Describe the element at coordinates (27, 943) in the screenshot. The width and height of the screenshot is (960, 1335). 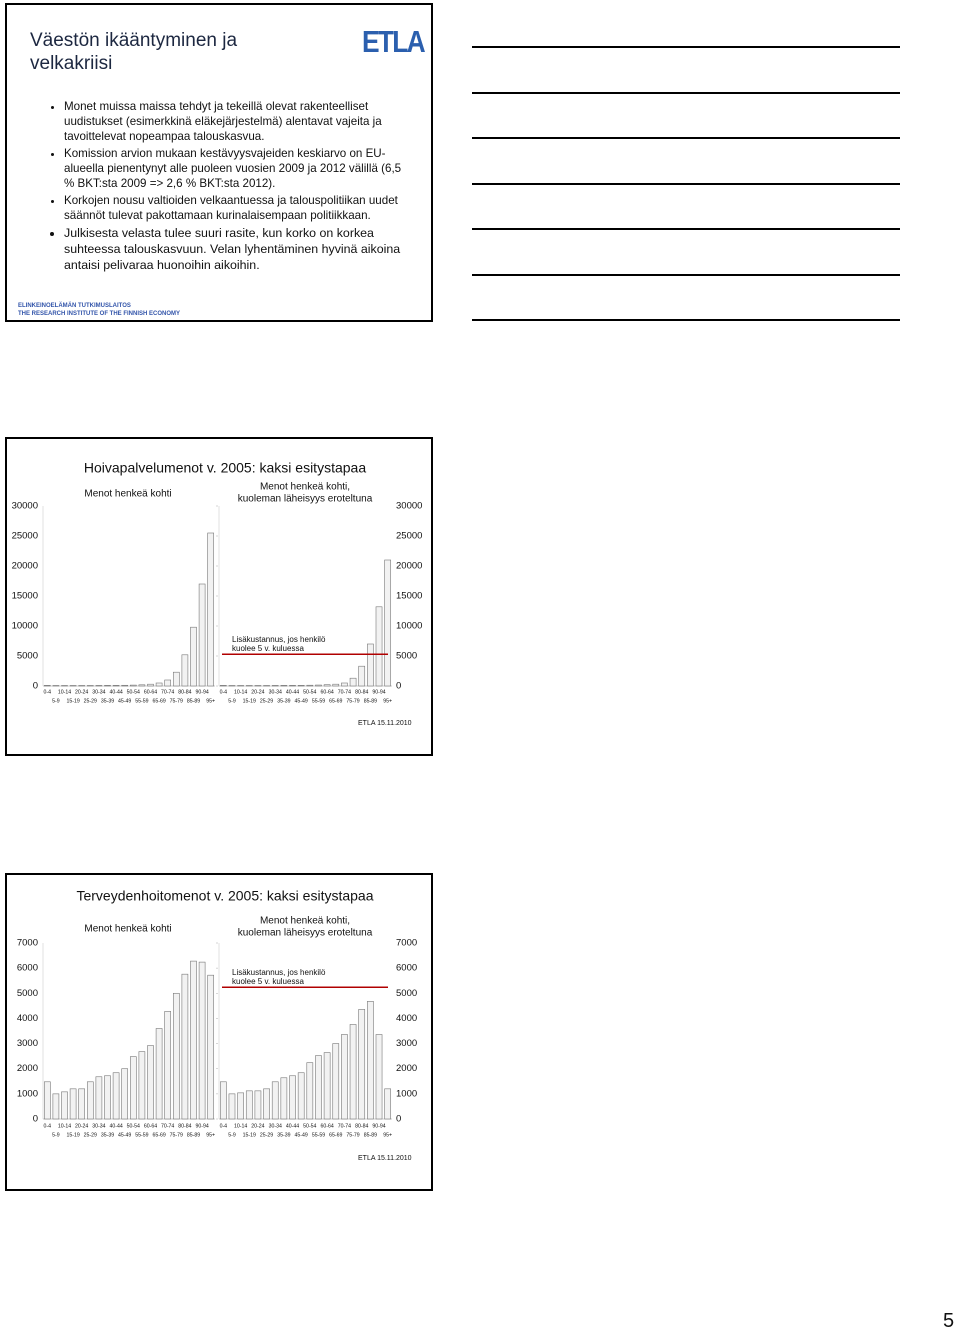
I see `y-tick-label: 7000` at that location.